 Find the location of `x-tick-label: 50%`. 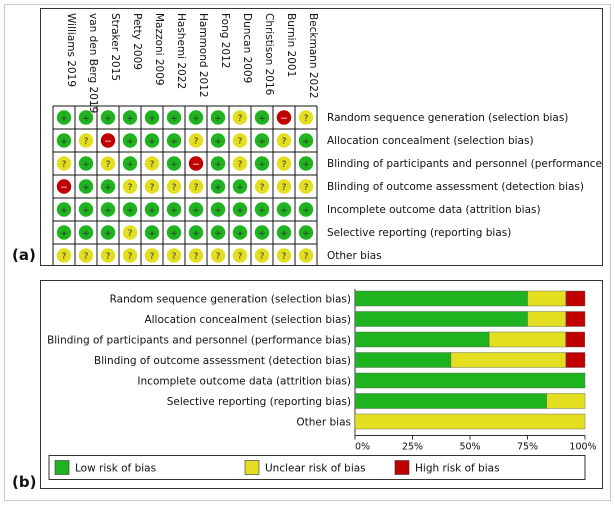

x-tick-label: 50% is located at coordinates (469, 447).